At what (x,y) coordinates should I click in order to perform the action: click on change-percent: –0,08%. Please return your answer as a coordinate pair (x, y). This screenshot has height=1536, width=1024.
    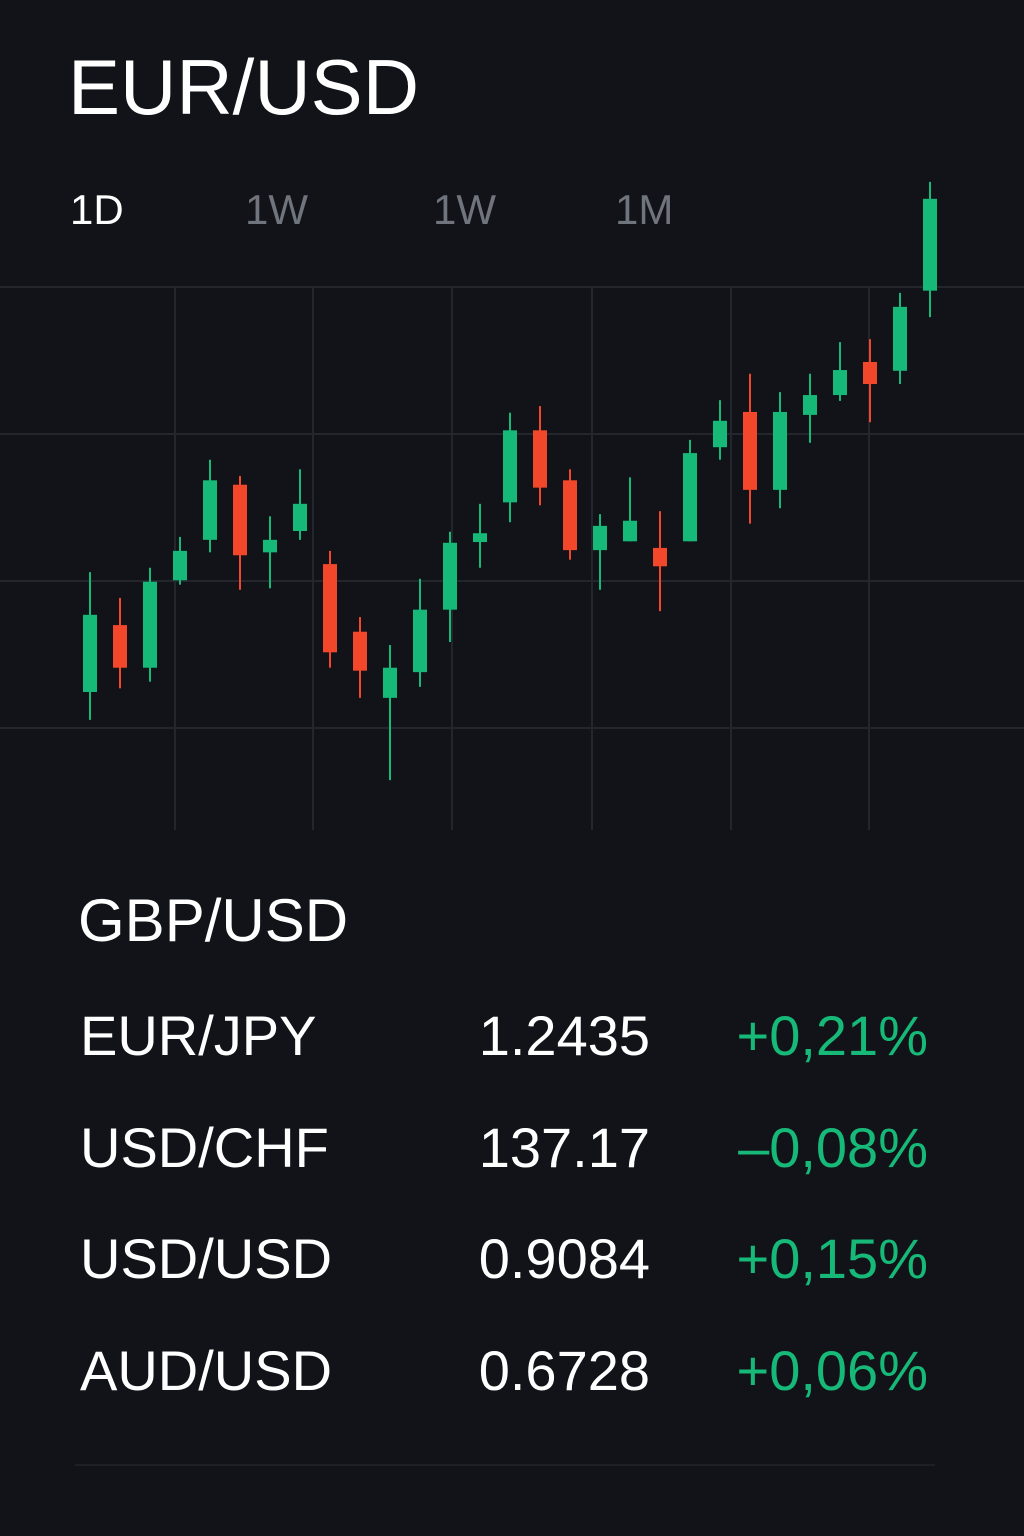
    Looking at the image, I should click on (833, 1147).